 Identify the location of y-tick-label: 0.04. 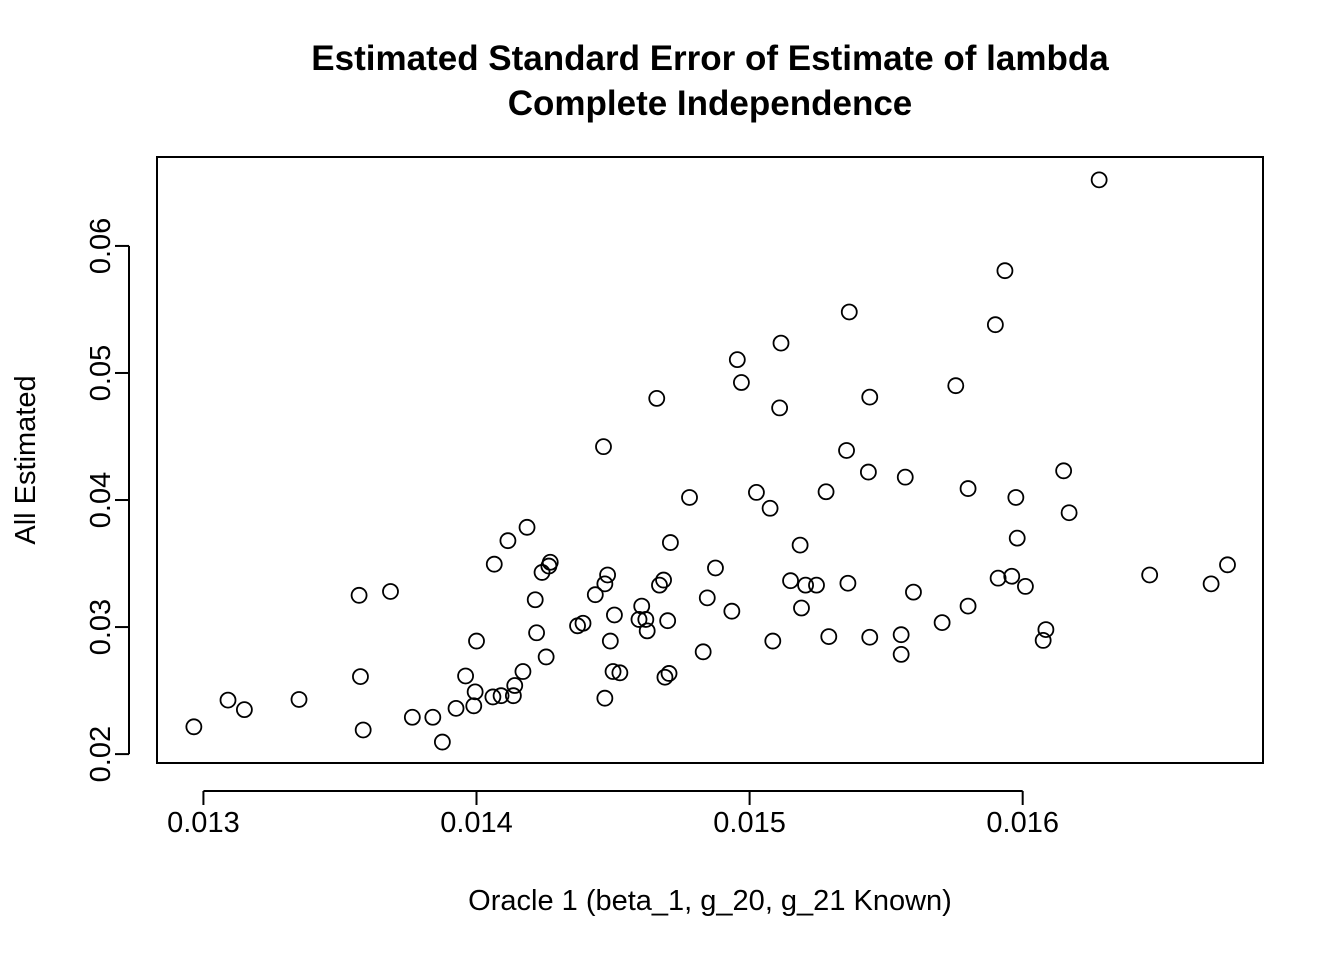
(101, 500).